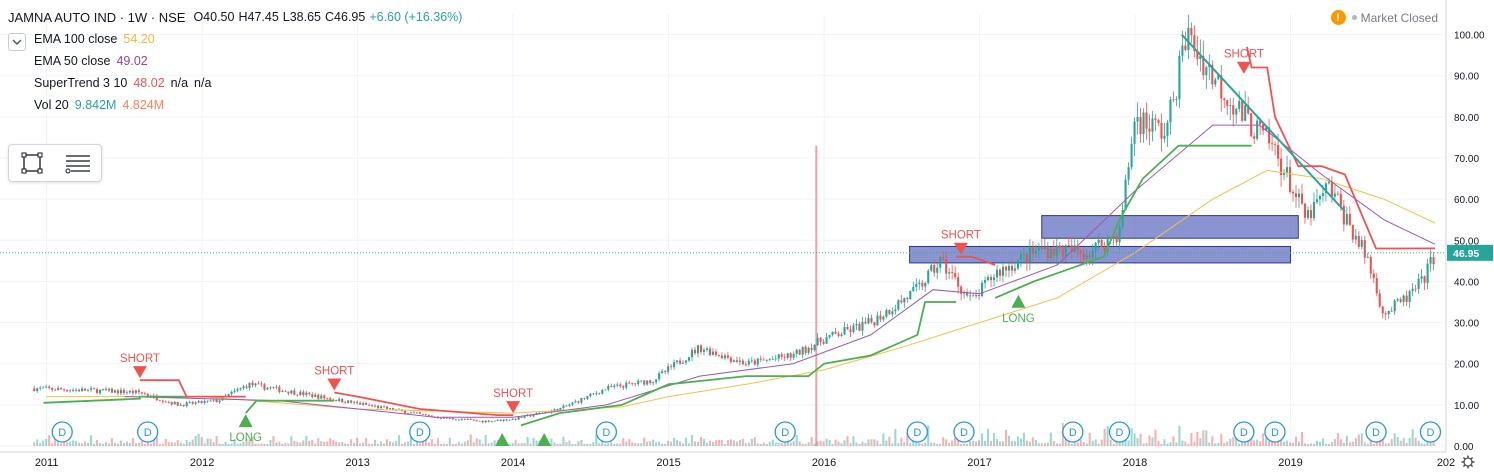  I want to click on y-tick-label: 50.00, so click(1466, 241).